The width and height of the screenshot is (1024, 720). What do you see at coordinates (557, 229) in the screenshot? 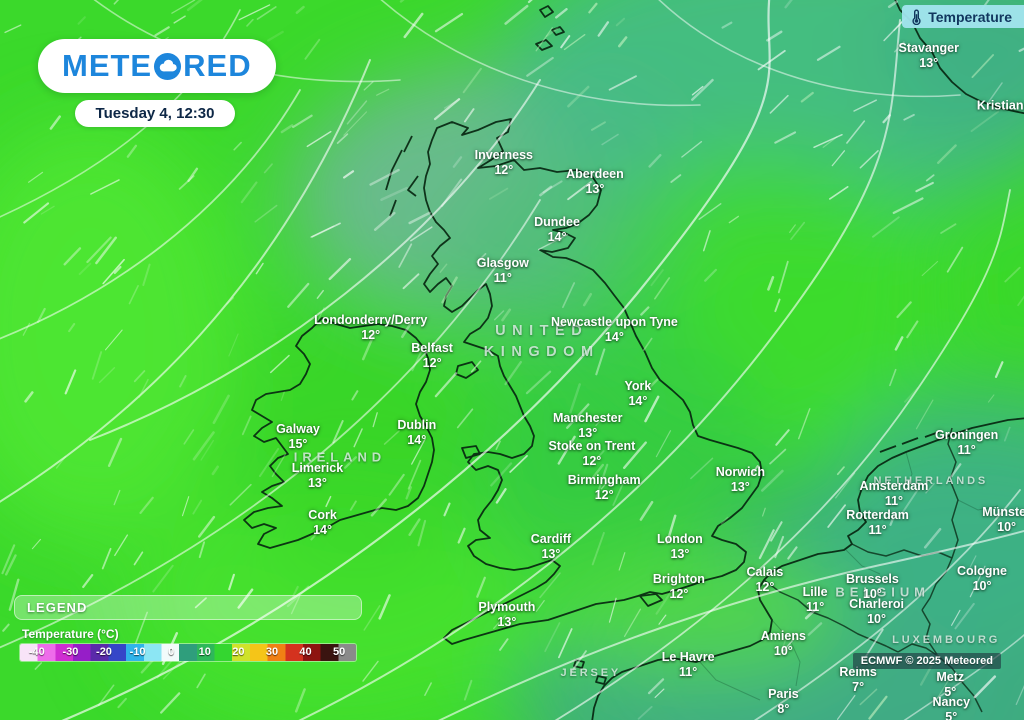
I see `city-label-dundee: Dundee 14°` at bounding box center [557, 229].